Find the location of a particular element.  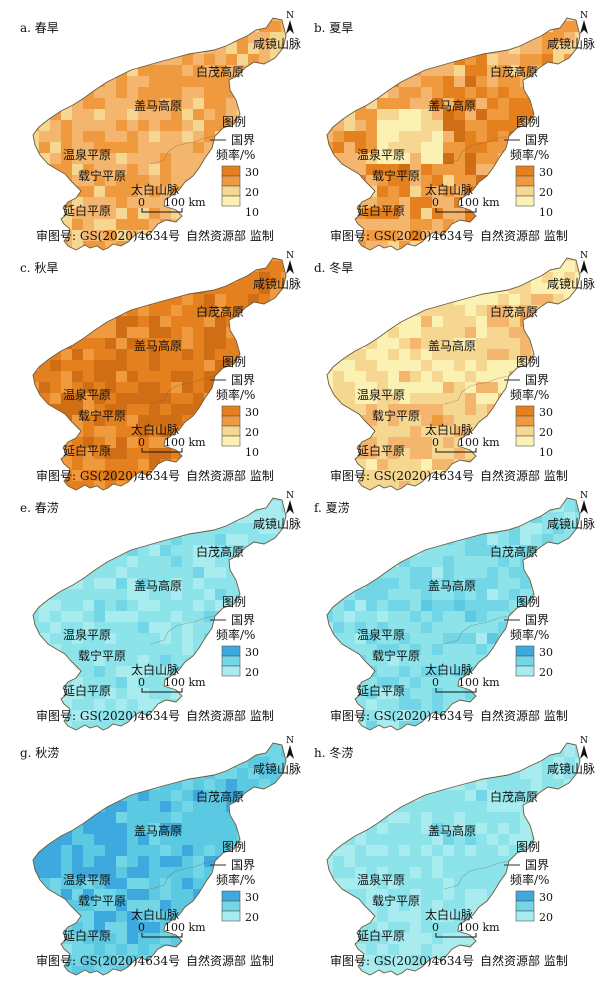

panel-title: f. 夏涝 is located at coordinates (332, 508).